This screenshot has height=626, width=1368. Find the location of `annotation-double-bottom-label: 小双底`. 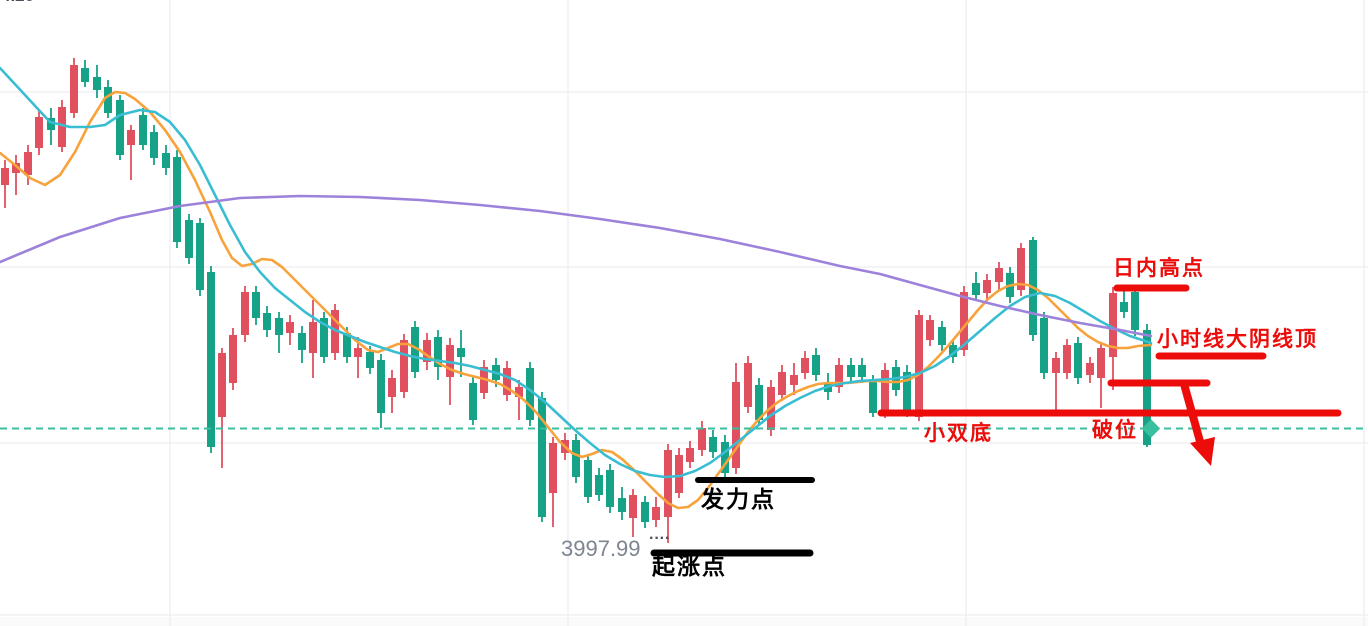

annotation-double-bottom-label: 小双底 is located at coordinates (958, 433).